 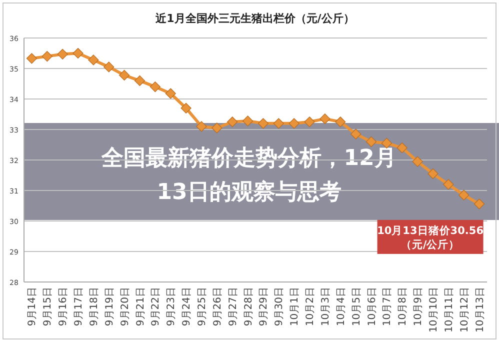 I want to click on x-tick-label: 9月29日, so click(x=264, y=306).